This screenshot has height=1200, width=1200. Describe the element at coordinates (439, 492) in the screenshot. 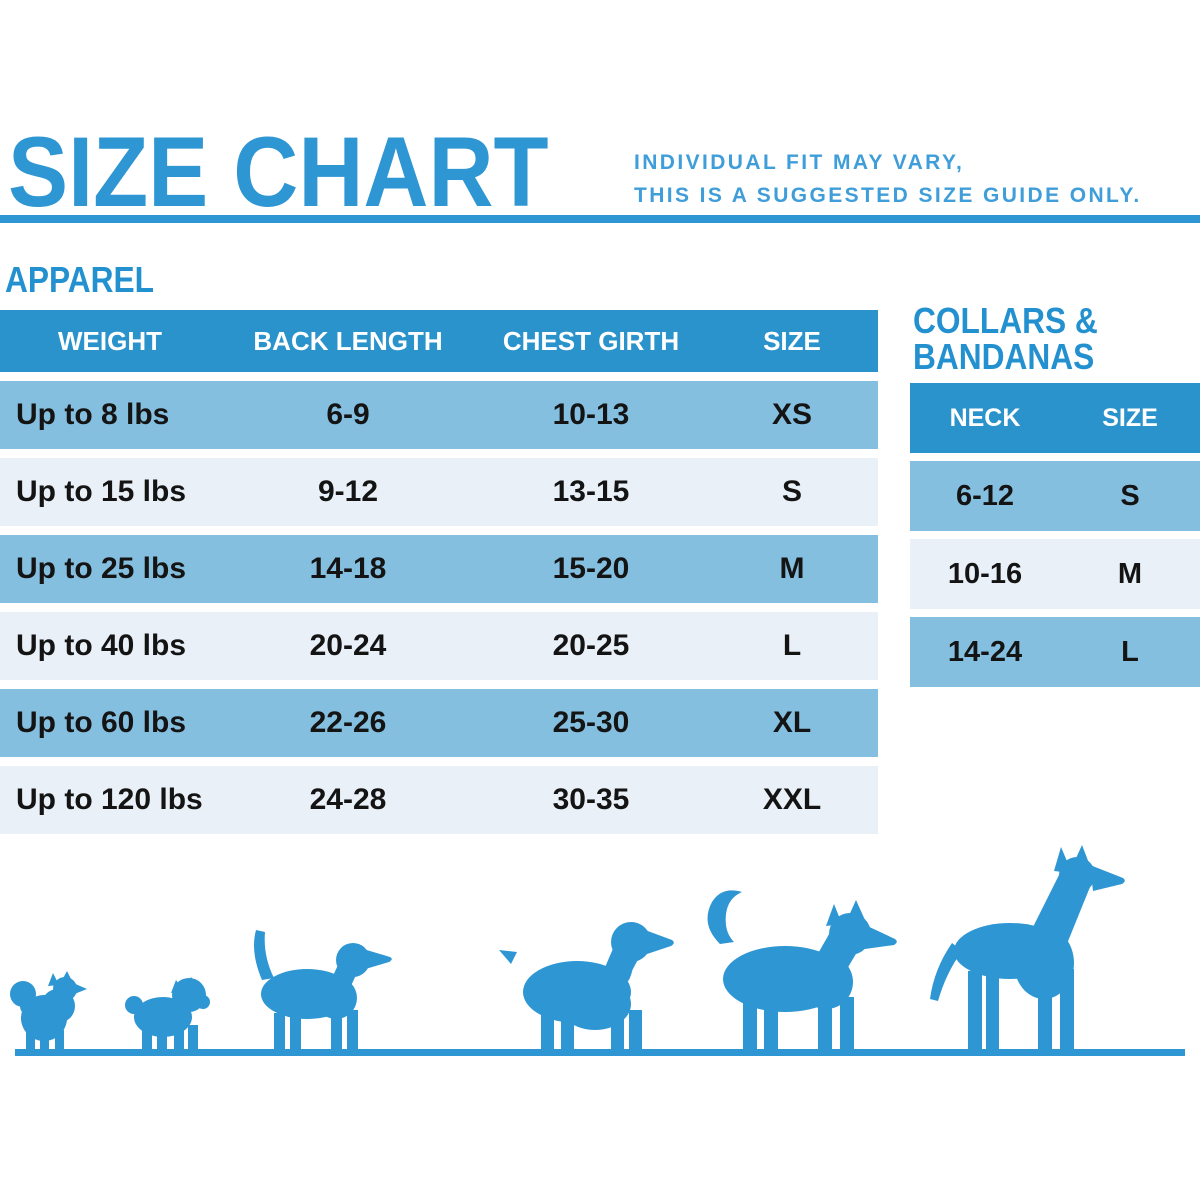

I see `table-row: Up to 15 lbs 9-12 13-15 S` at that location.